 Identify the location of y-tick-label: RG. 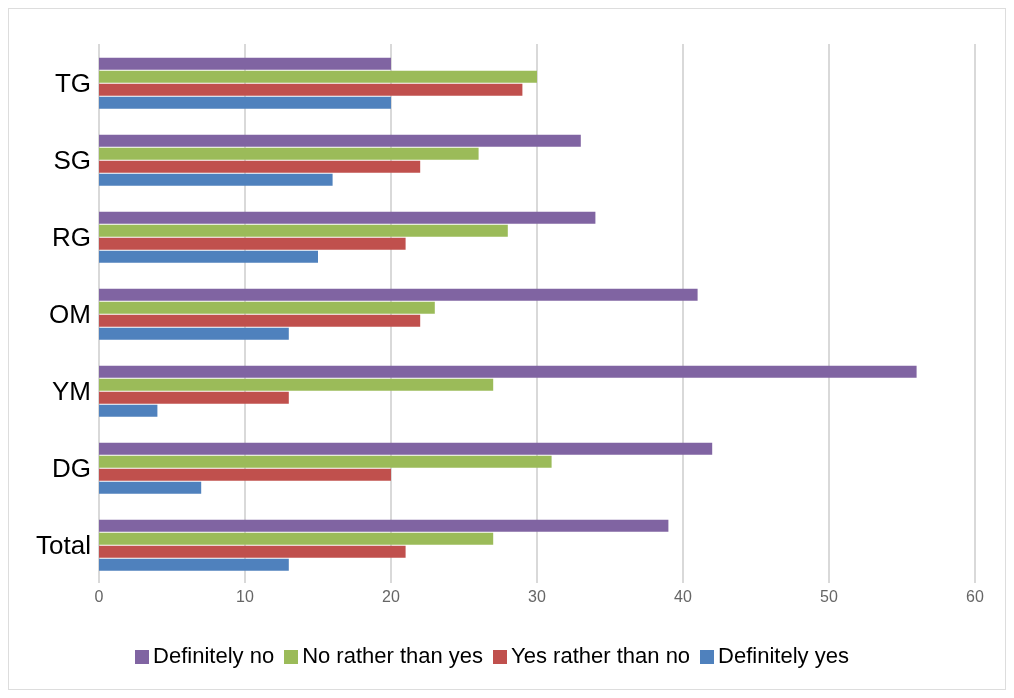
(71, 236).